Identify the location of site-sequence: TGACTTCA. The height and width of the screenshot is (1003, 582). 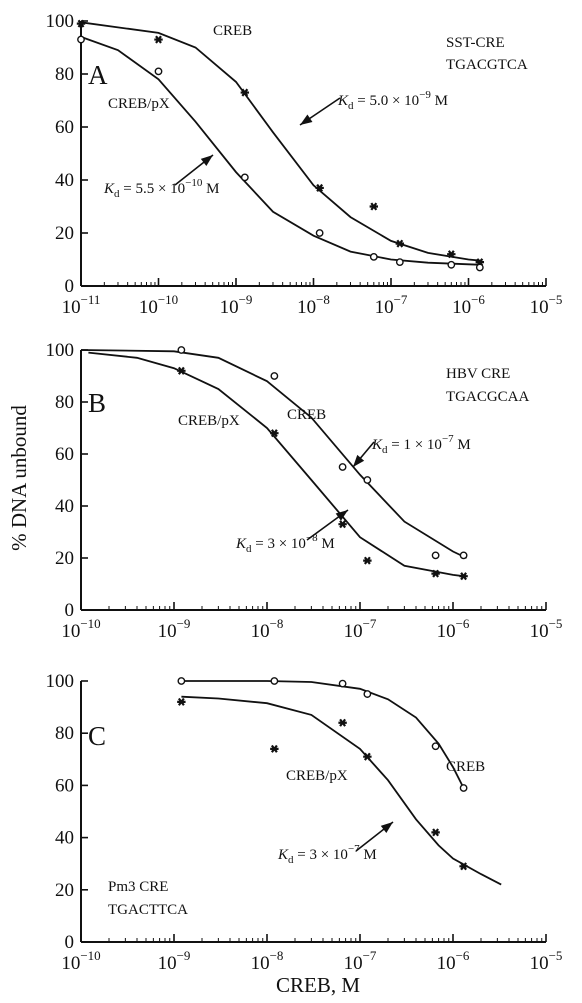
(148, 910).